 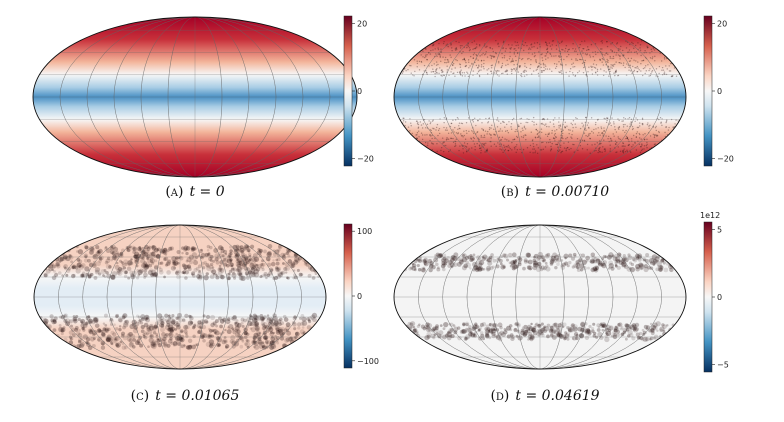 I want to click on mollweide-map-c, so click(x=180, y=297).